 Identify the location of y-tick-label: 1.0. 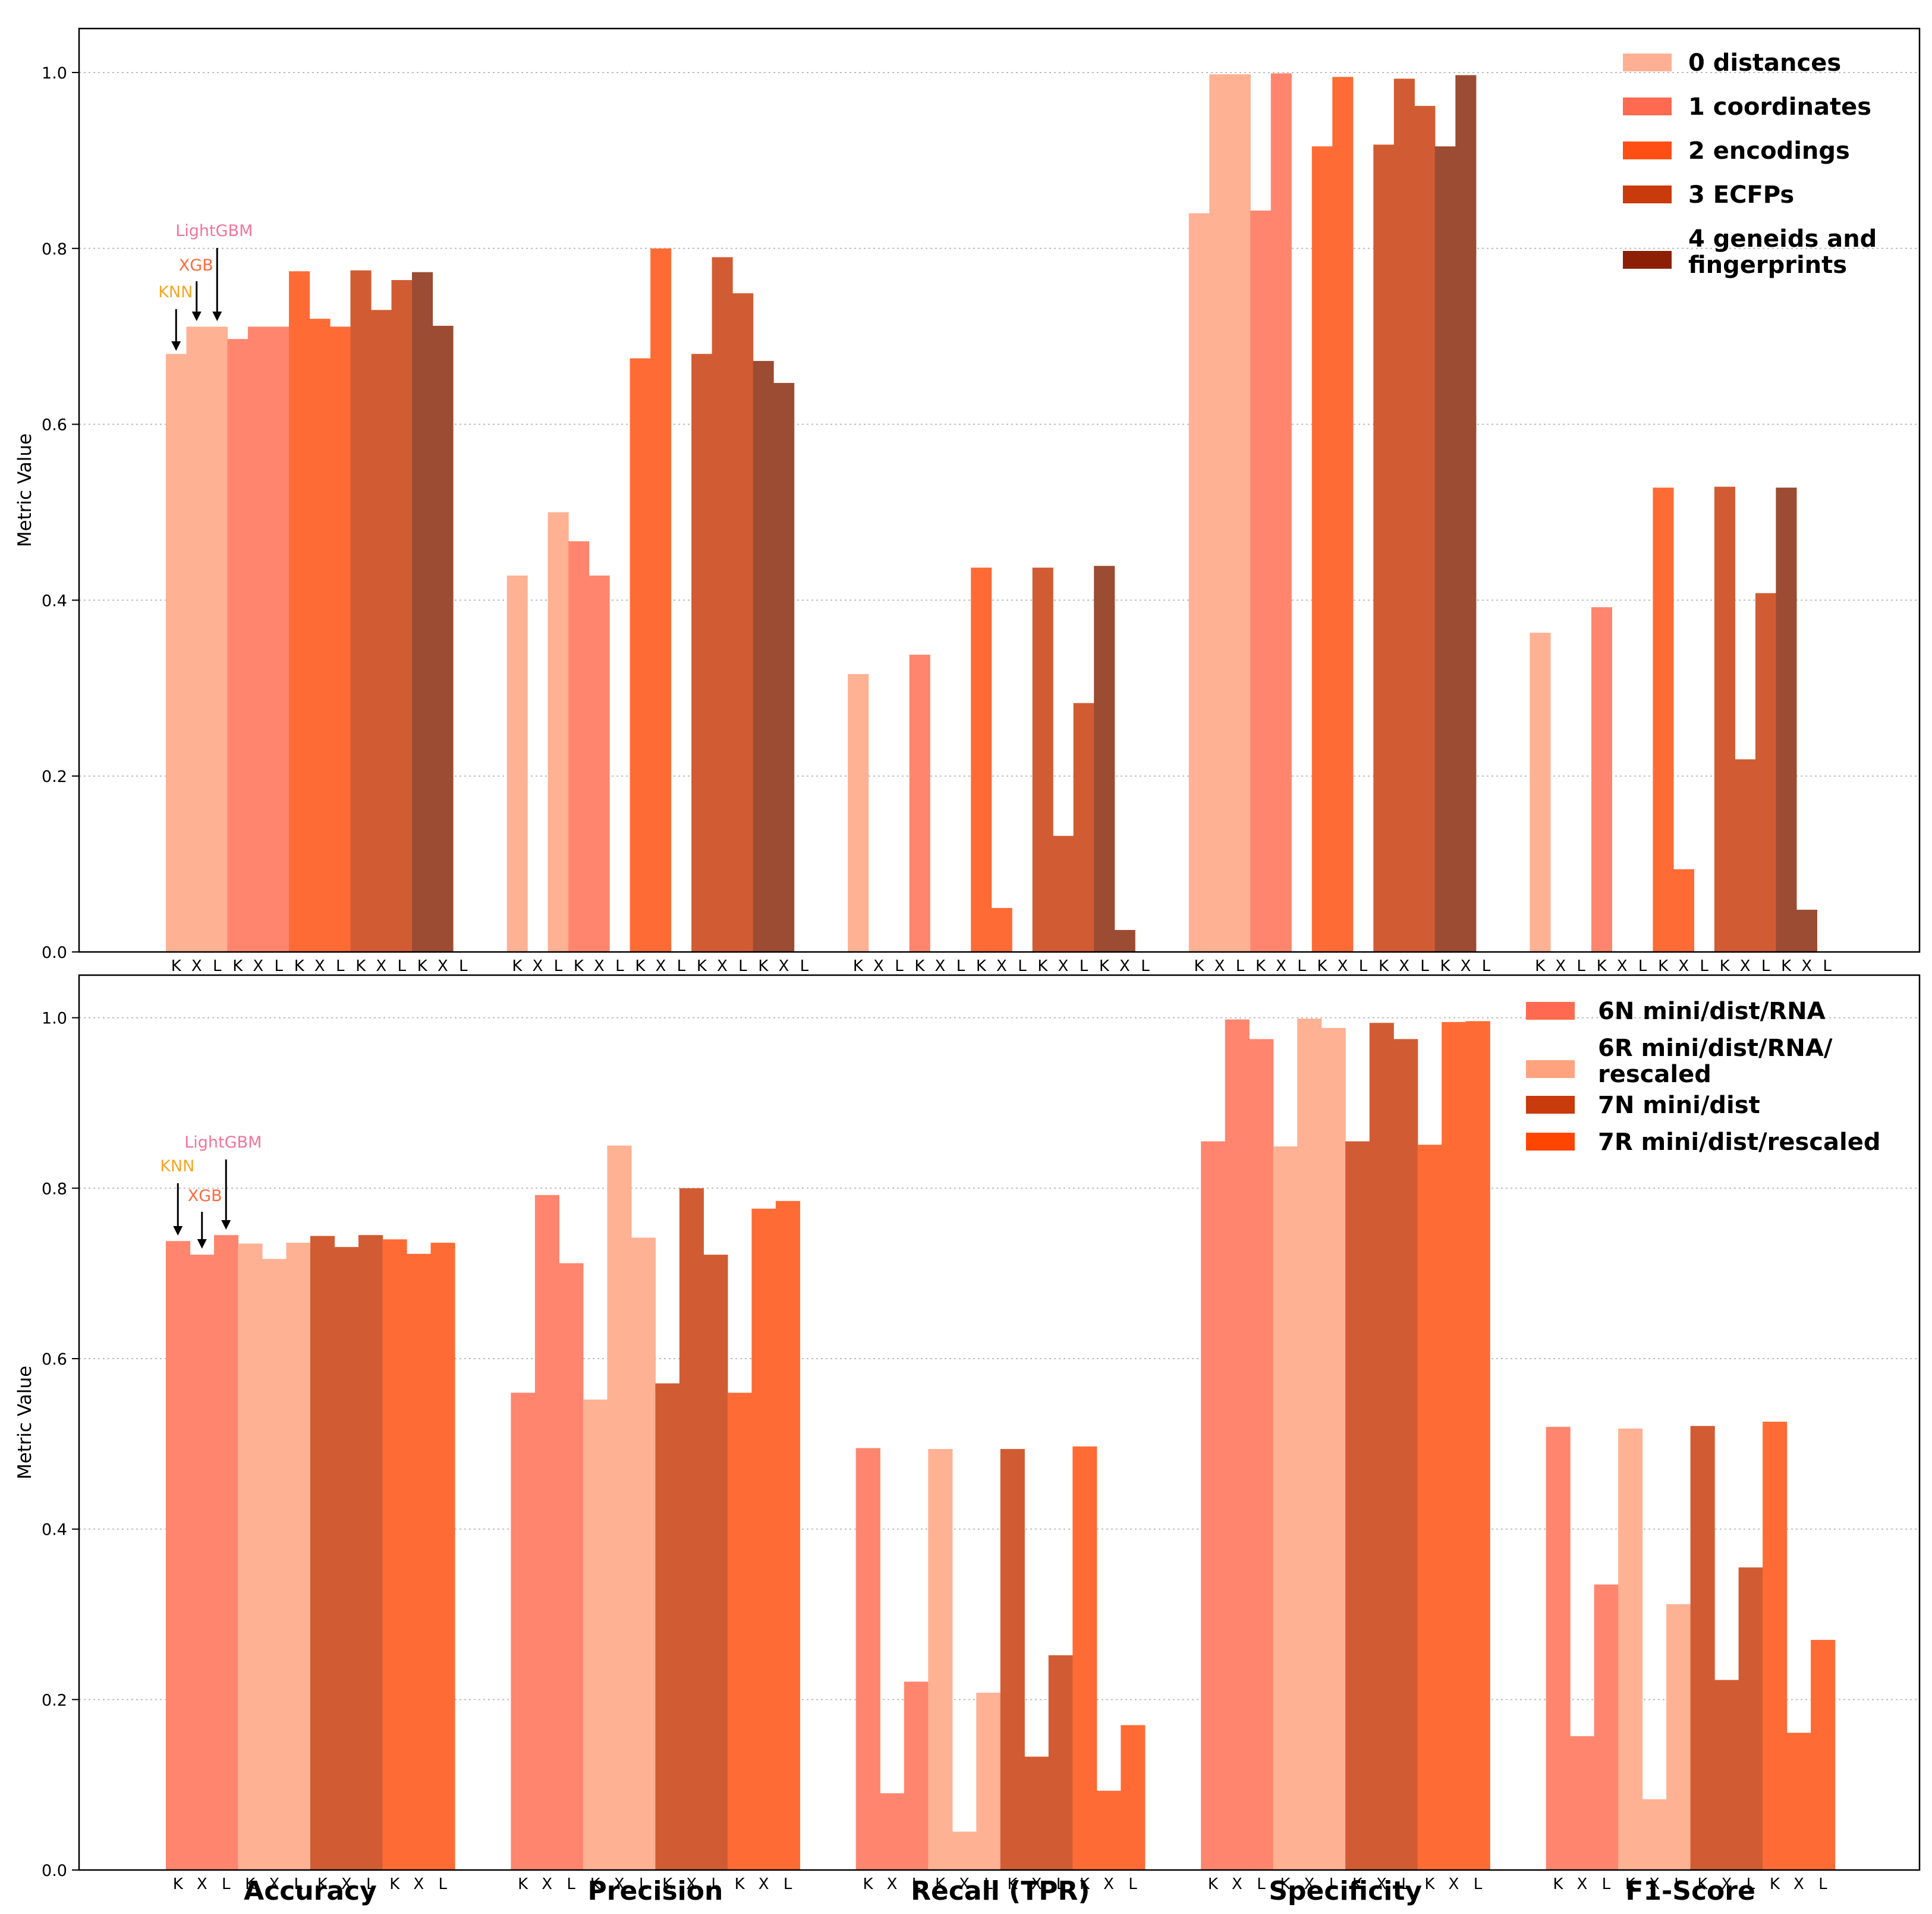
(54, 74).